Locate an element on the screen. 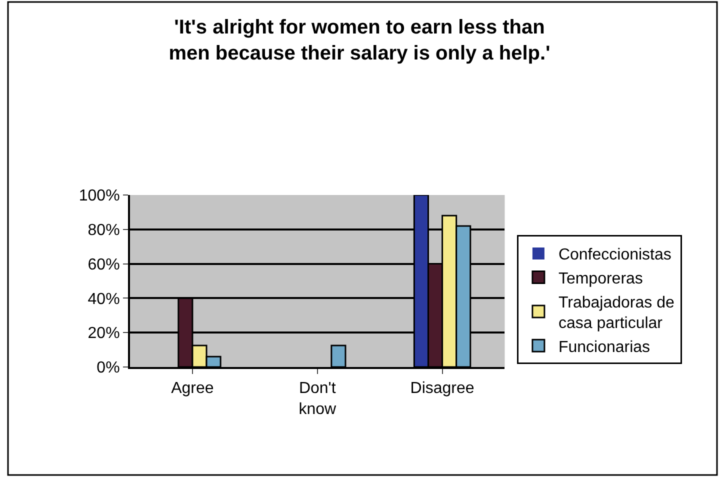 Image resolution: width=719 pixels, height=477 pixels. y-tick-label: 20% is located at coordinates (104, 333).